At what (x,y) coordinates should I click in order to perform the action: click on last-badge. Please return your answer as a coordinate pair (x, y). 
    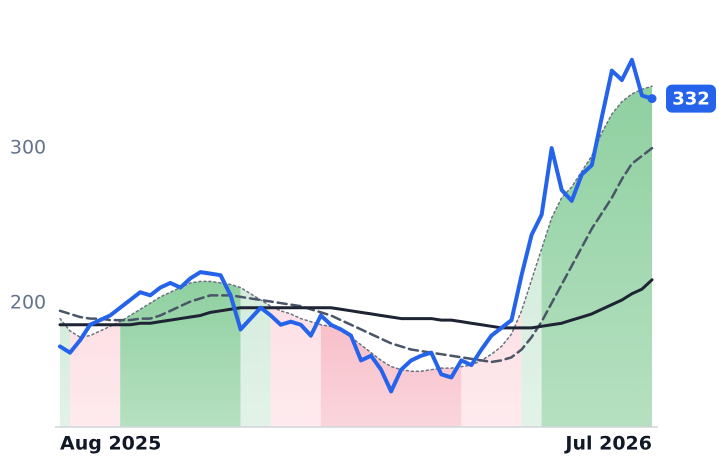
    Looking at the image, I should click on (691, 98).